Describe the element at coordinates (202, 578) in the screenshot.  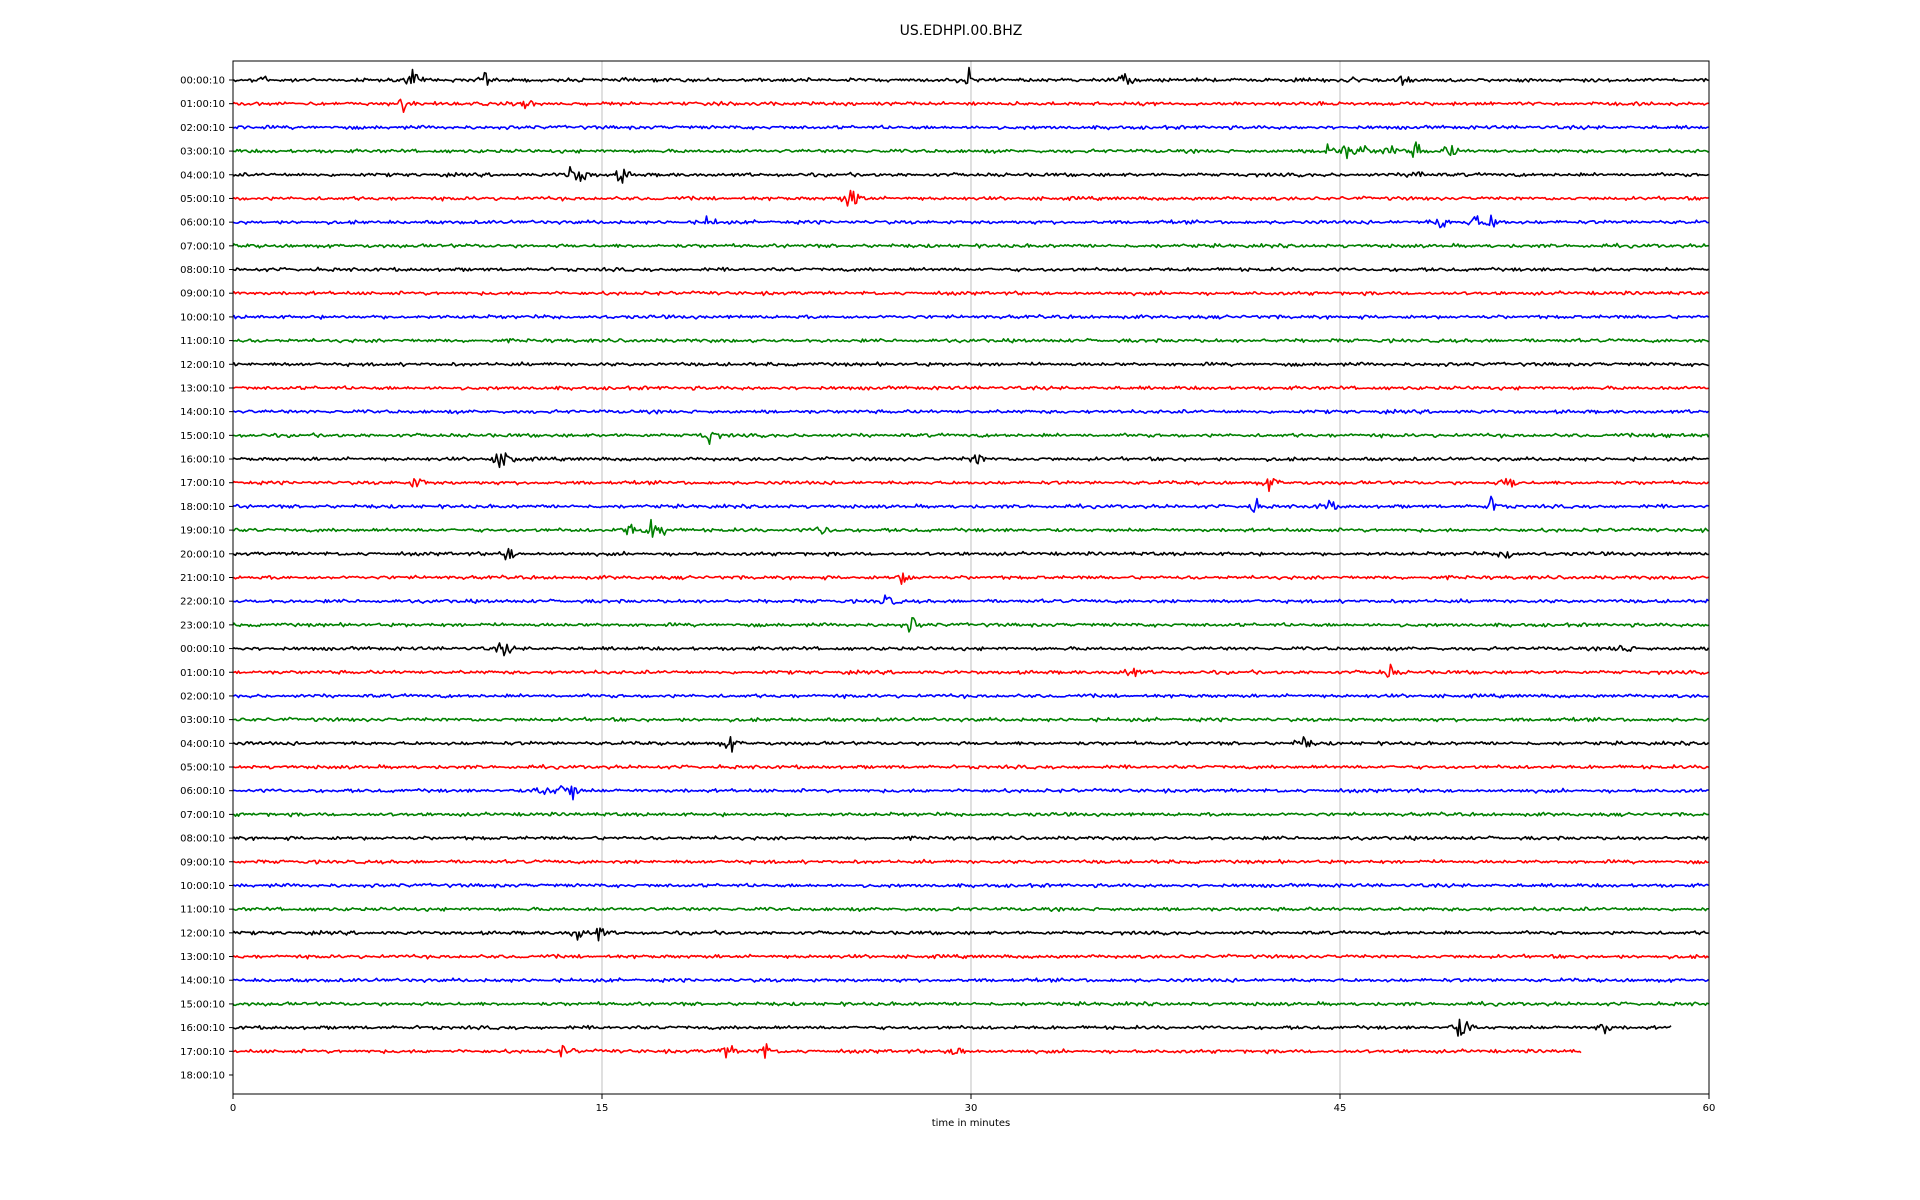
I see `y-tick-label: 21:00:10` at that location.